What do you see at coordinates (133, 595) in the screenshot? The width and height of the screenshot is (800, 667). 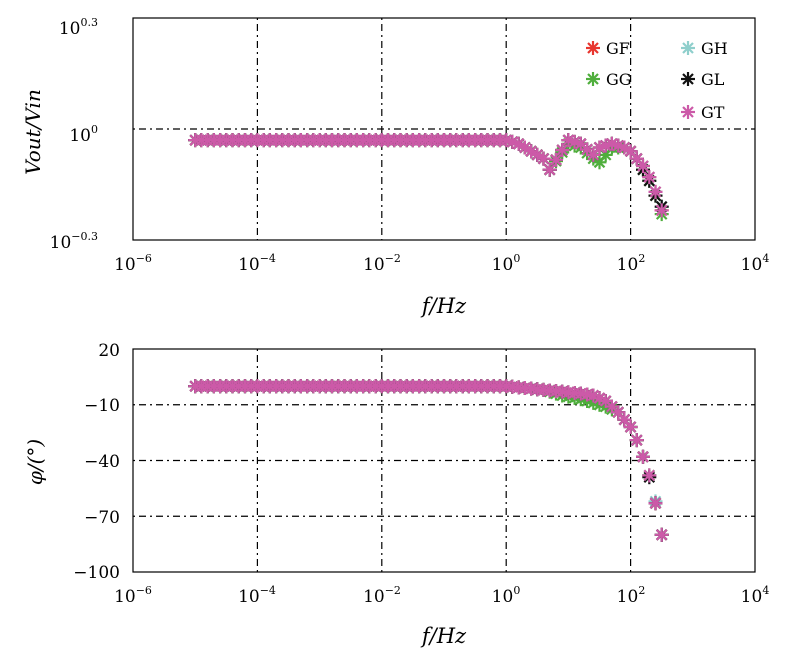 I see `bottom-xtick-label-0: 10⁻⁶` at bounding box center [133, 595].